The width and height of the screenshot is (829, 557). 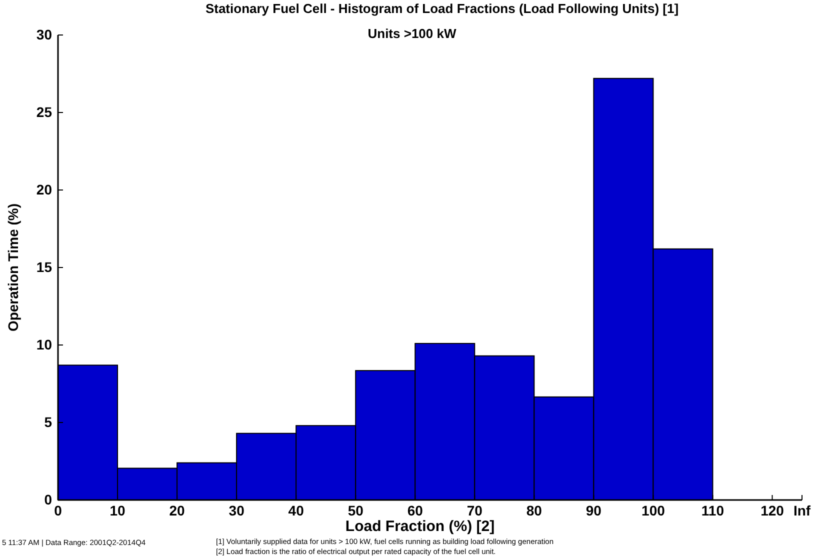 What do you see at coordinates (44, 266) in the screenshot?
I see `y-tick-label: 15` at bounding box center [44, 266].